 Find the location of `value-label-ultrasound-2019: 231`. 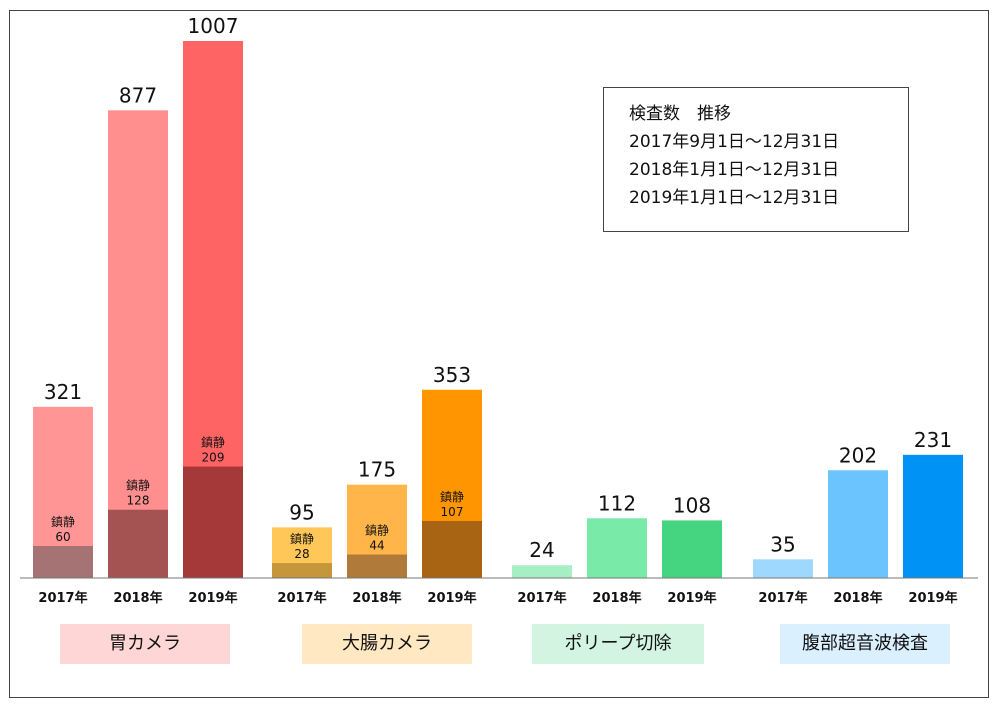

value-label-ultrasound-2019: 231 is located at coordinates (933, 440).